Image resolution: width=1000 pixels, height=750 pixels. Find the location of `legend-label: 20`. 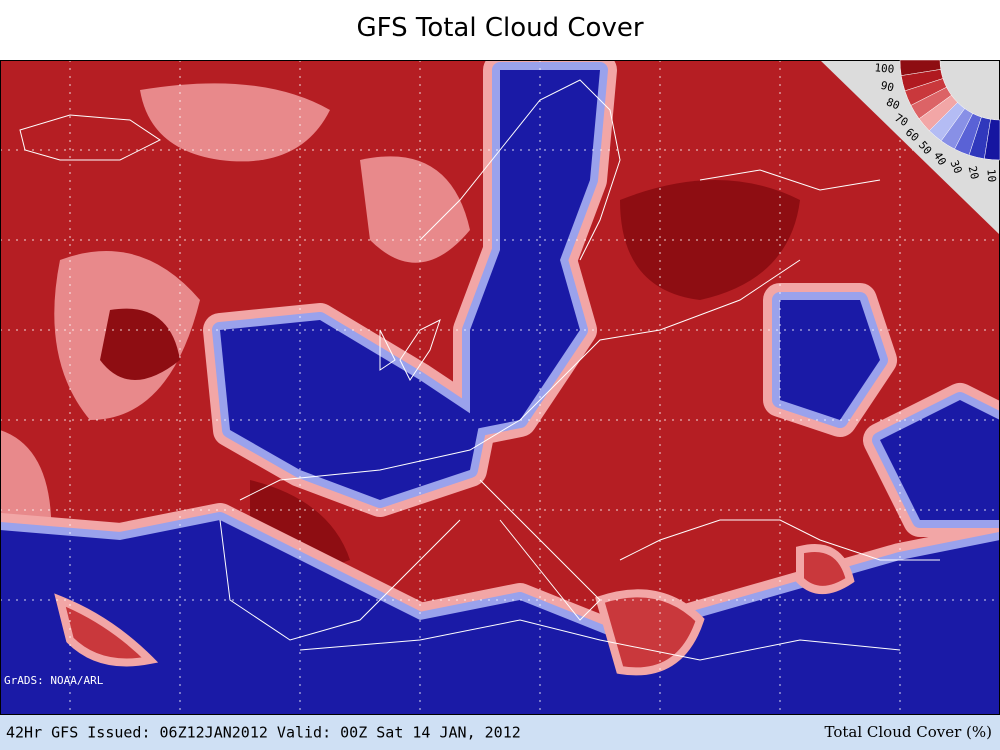

legend-label: 20 is located at coordinates (974, 173).